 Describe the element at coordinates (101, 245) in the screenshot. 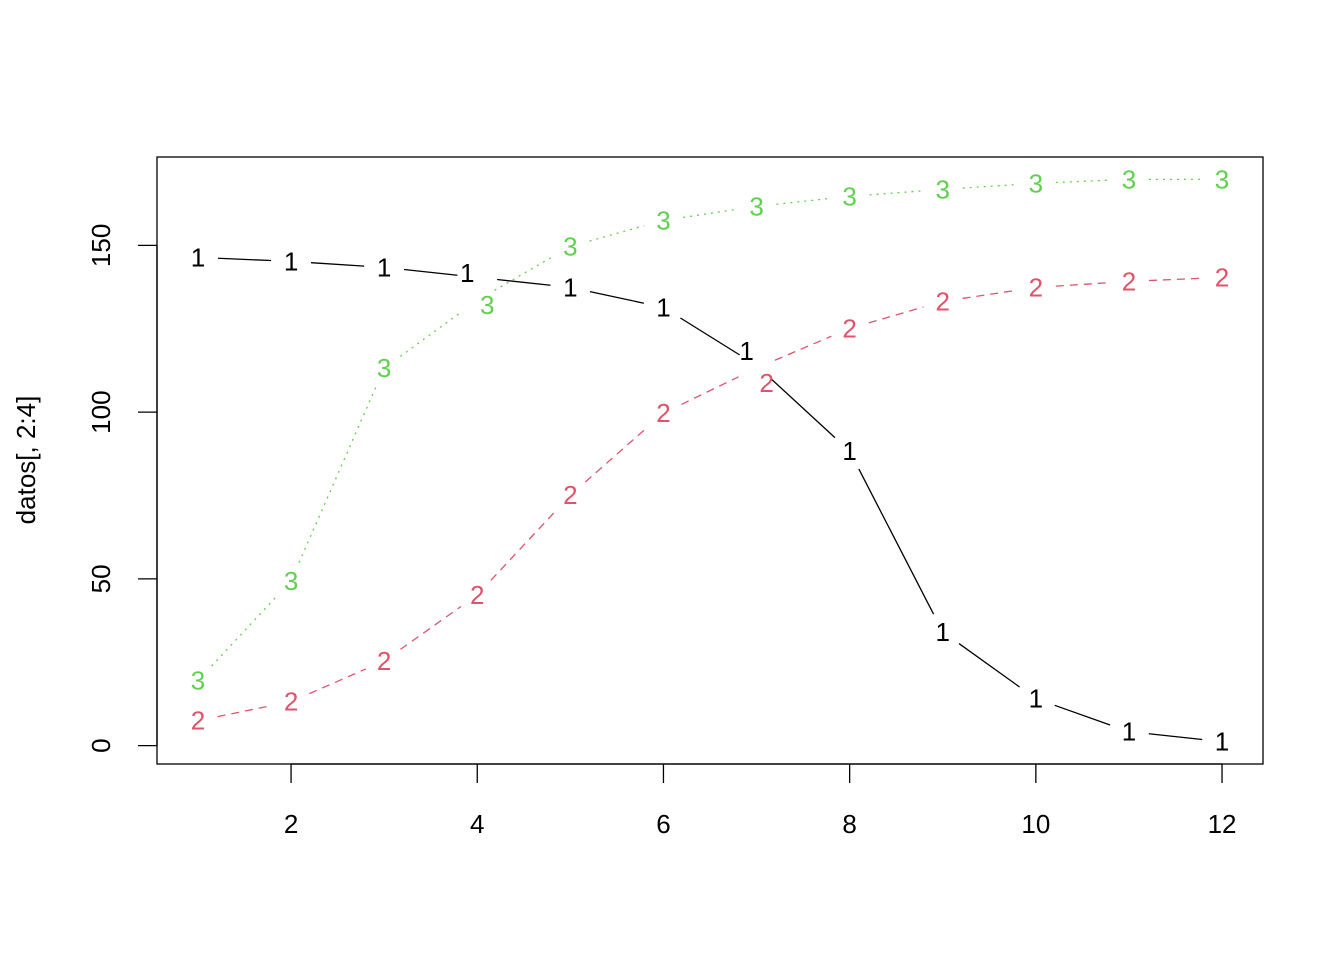

I see `y-tick-label: 150` at that location.